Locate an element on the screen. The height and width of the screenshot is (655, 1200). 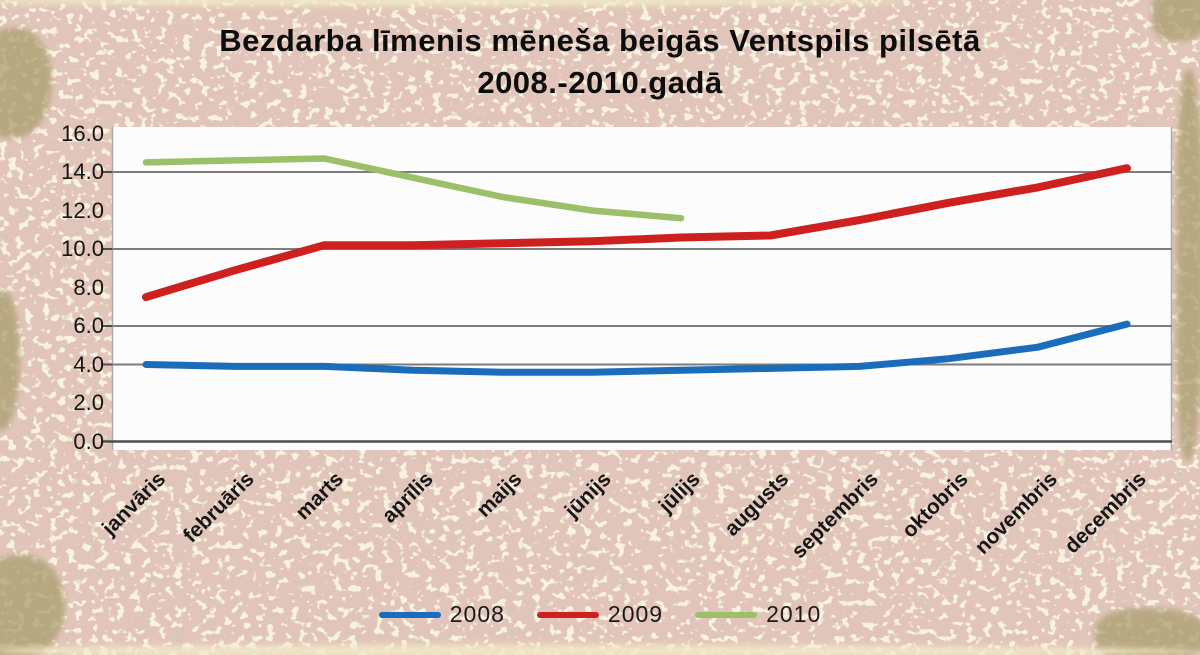
chart-title-line2: 2008.-2010.gadā is located at coordinates (600, 82).